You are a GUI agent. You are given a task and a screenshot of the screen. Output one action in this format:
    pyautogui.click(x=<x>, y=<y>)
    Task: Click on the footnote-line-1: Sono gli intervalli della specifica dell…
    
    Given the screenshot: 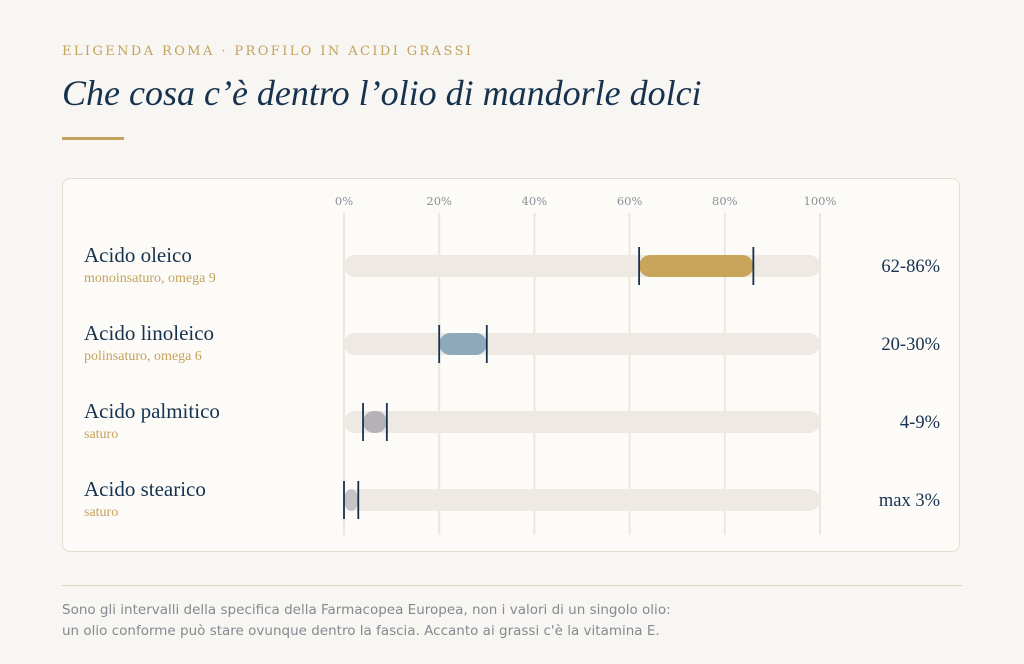 What is the action you would take?
    pyautogui.click(x=366, y=610)
    